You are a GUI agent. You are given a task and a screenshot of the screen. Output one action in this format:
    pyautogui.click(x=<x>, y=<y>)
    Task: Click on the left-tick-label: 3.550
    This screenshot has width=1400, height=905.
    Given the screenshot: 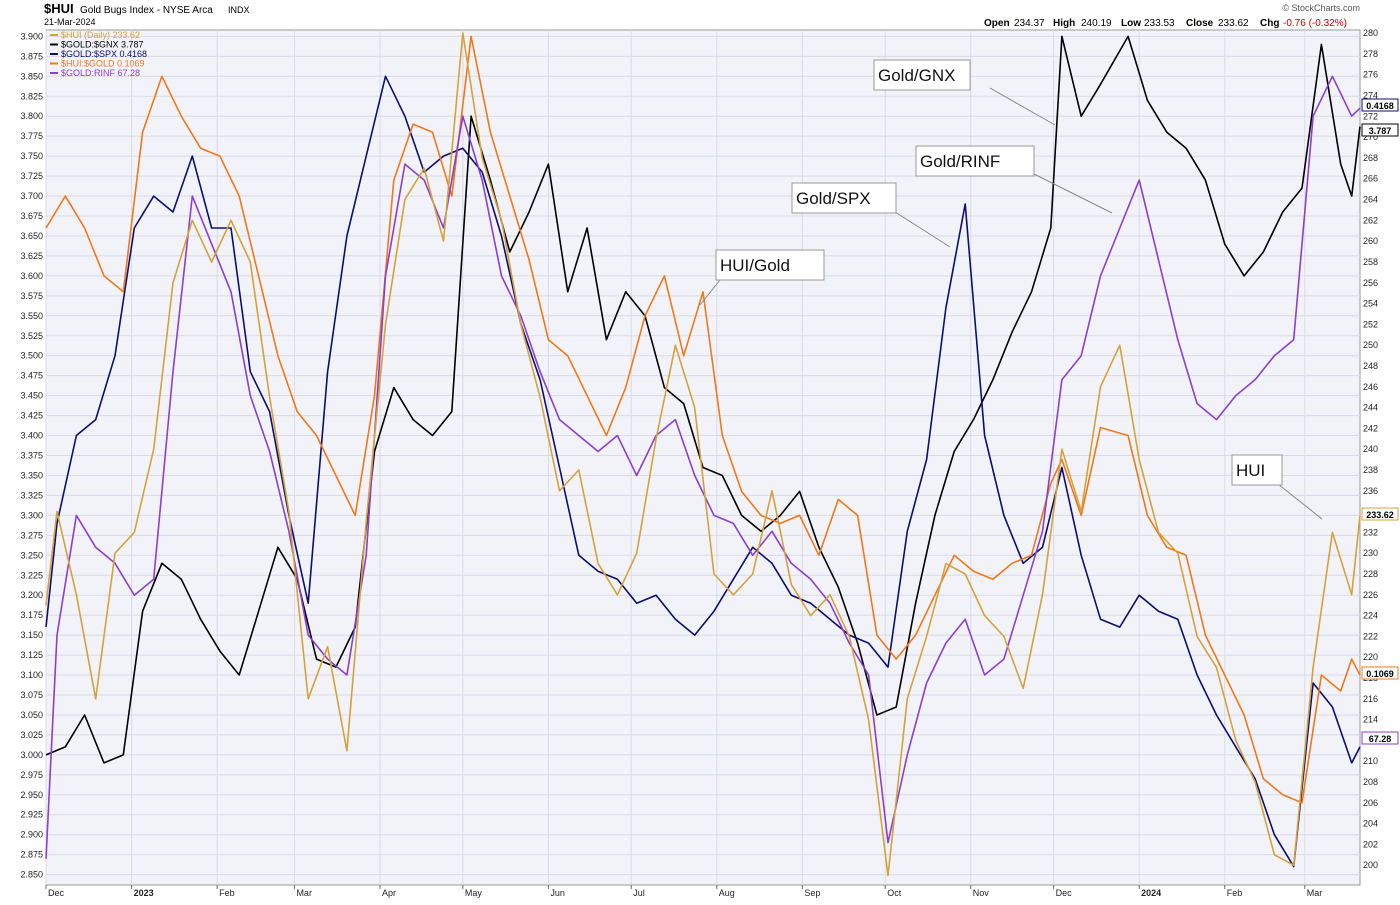 What is the action you would take?
    pyautogui.click(x=31, y=316)
    